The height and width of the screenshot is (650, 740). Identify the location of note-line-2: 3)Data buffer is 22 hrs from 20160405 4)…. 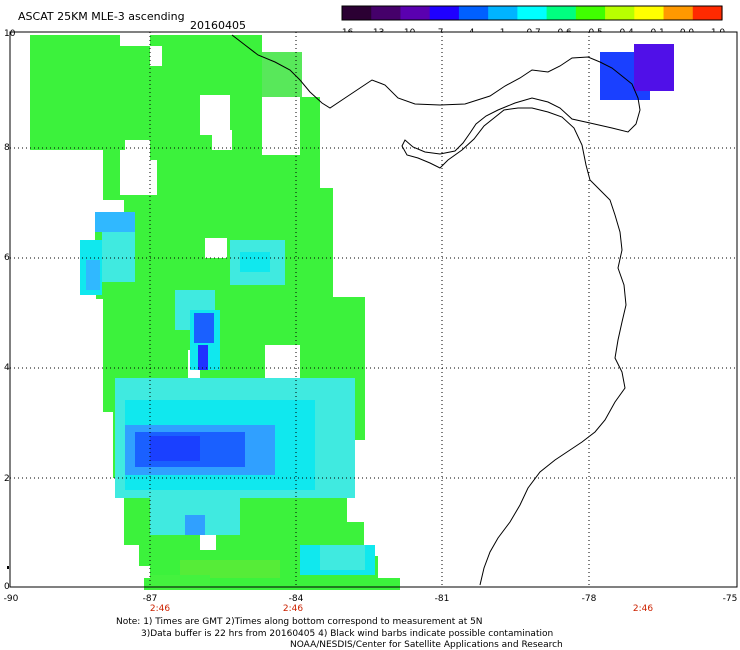
(347, 634).